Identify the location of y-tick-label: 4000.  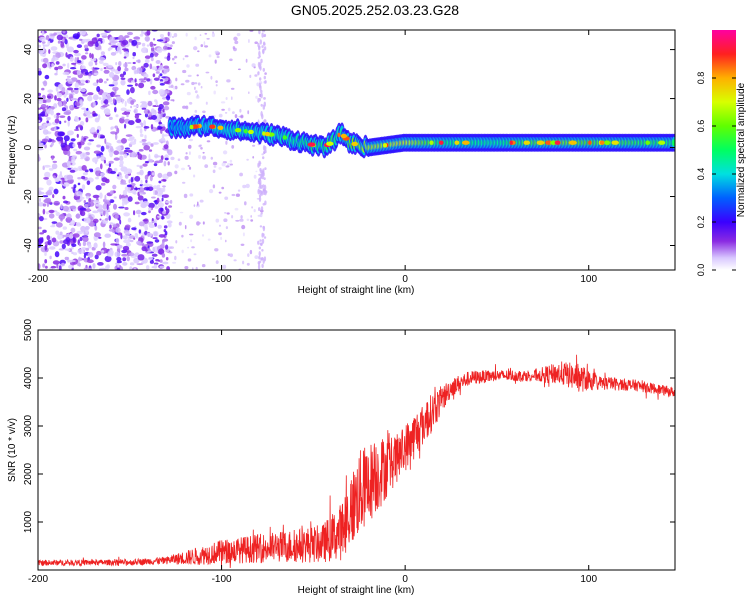
(28, 377).